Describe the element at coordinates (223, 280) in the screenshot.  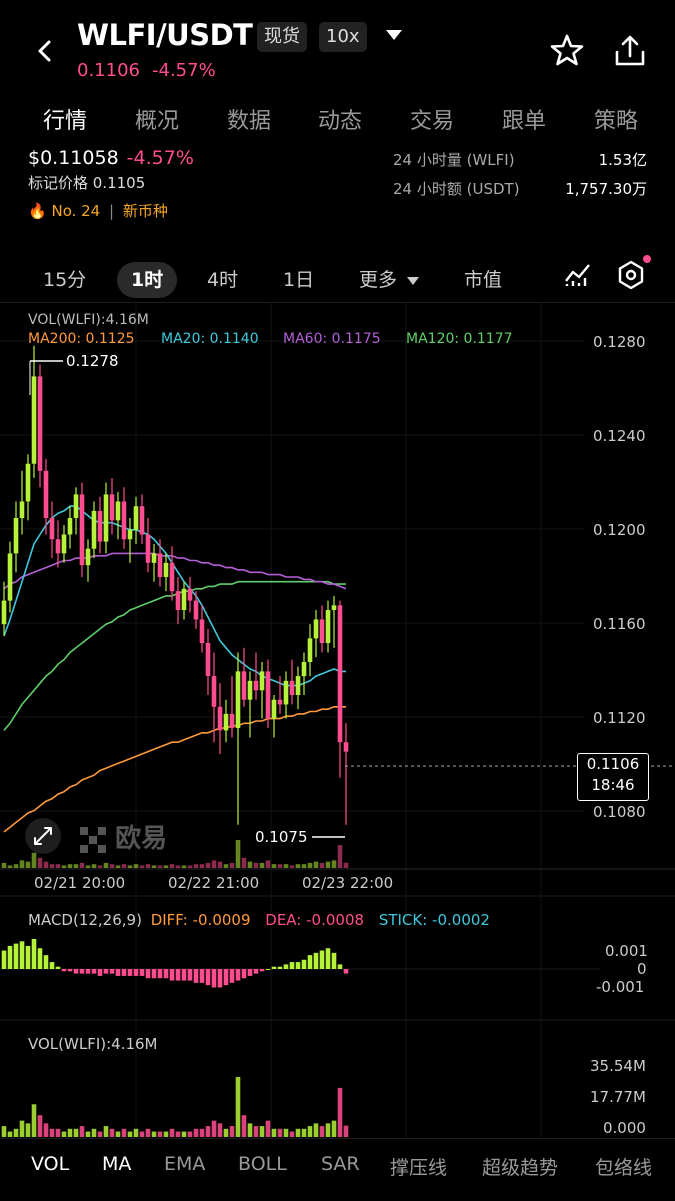
I see `tf-4h: 4时` at that location.